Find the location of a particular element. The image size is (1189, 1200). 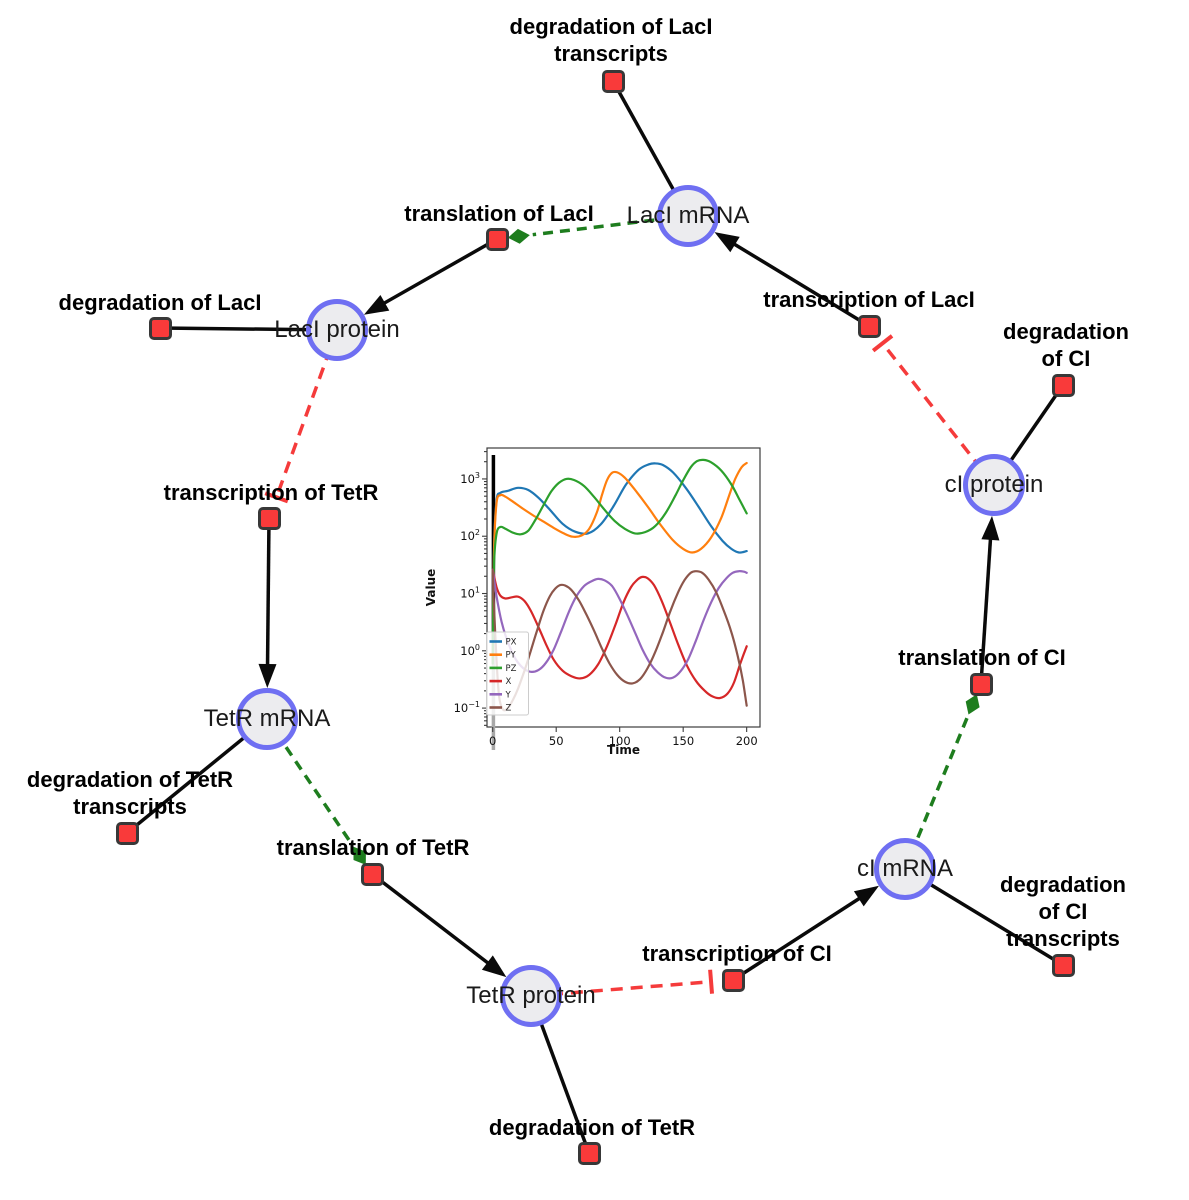

edge-translation-laci-laci-protein is located at coordinates (430, 276).